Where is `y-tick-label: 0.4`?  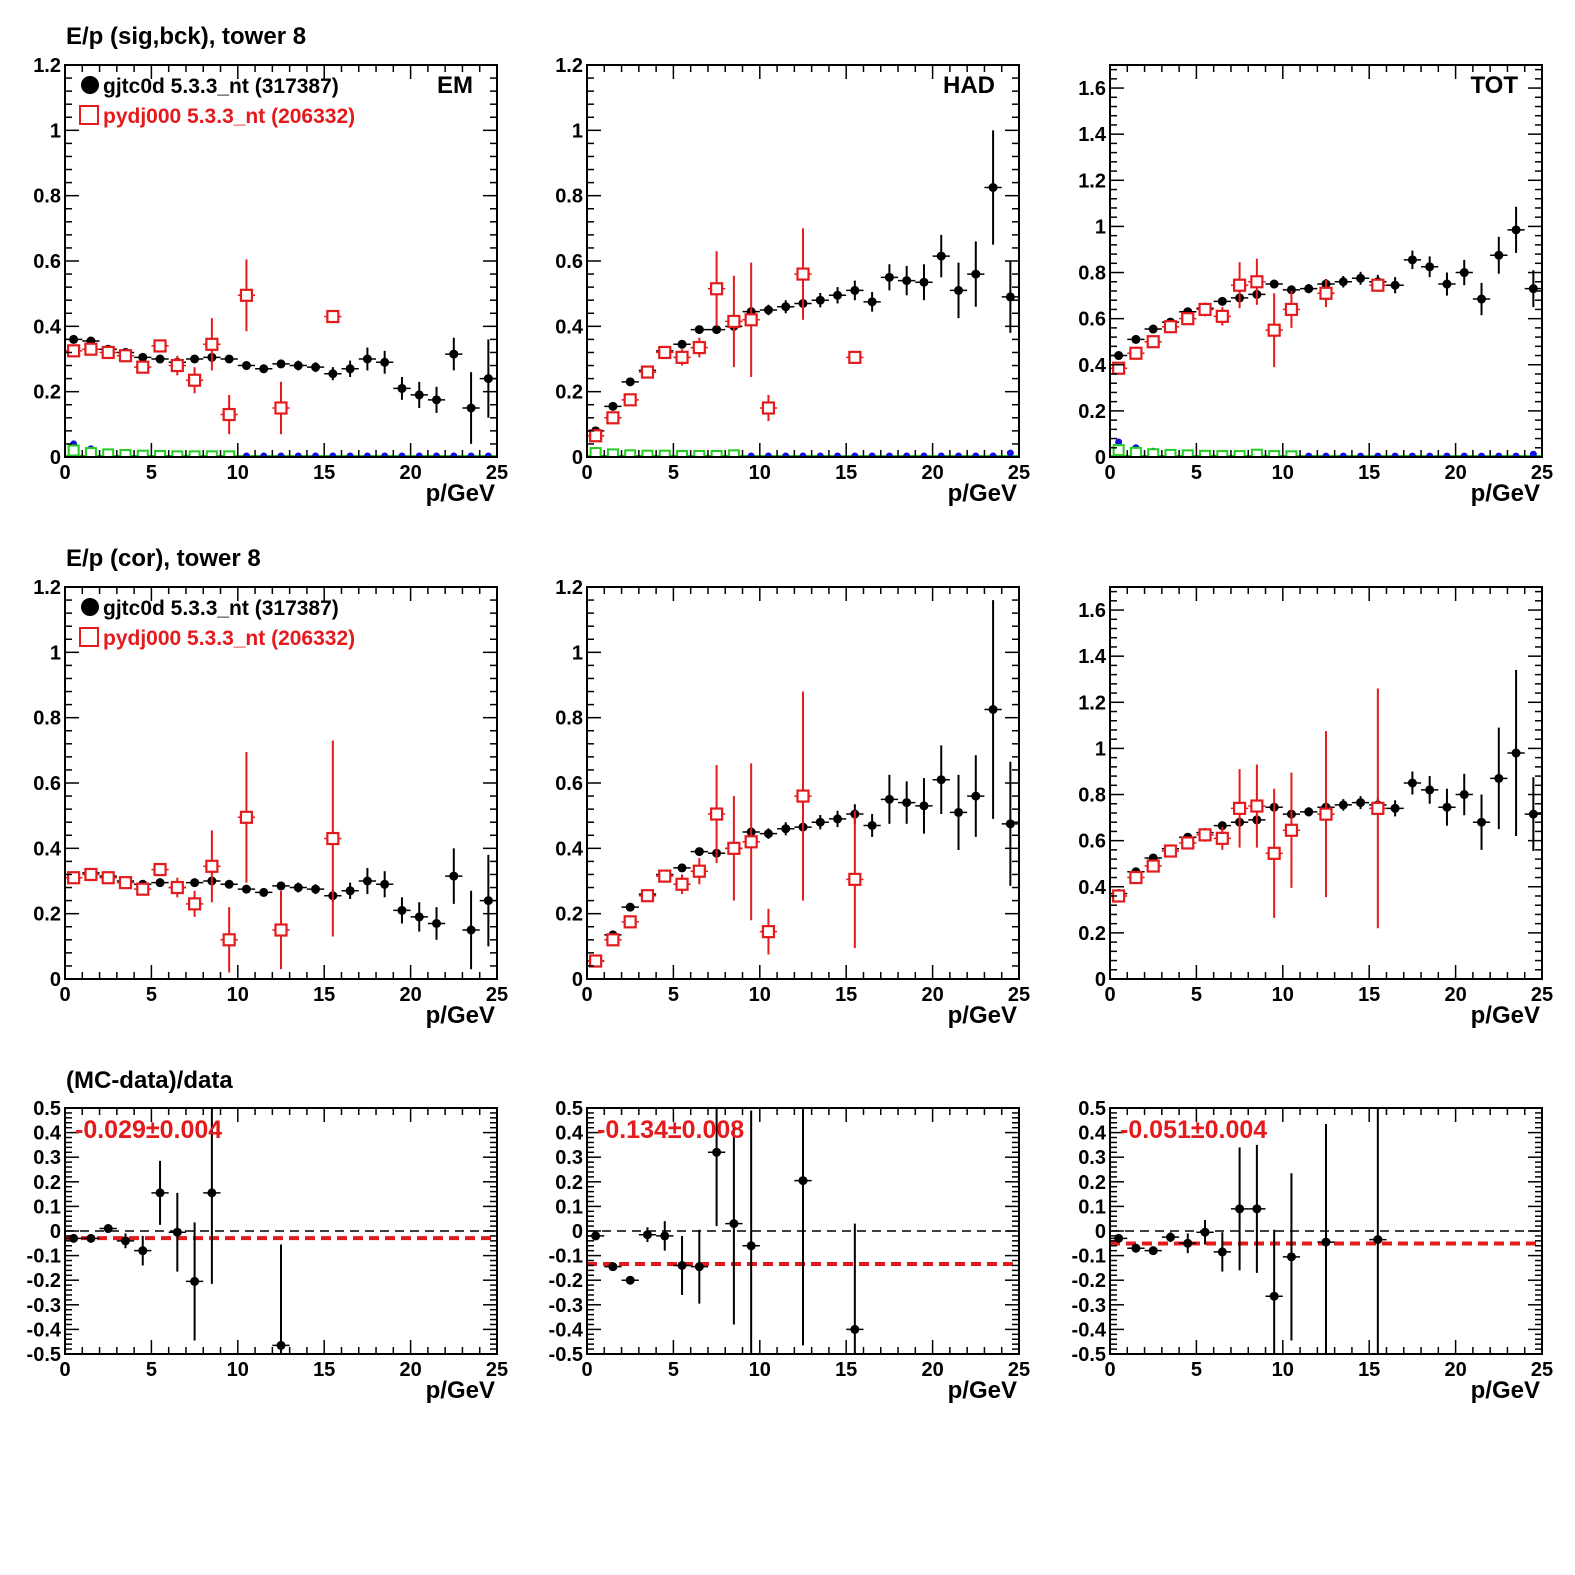
y-tick-label: 0.4 is located at coordinates (1092, 366).